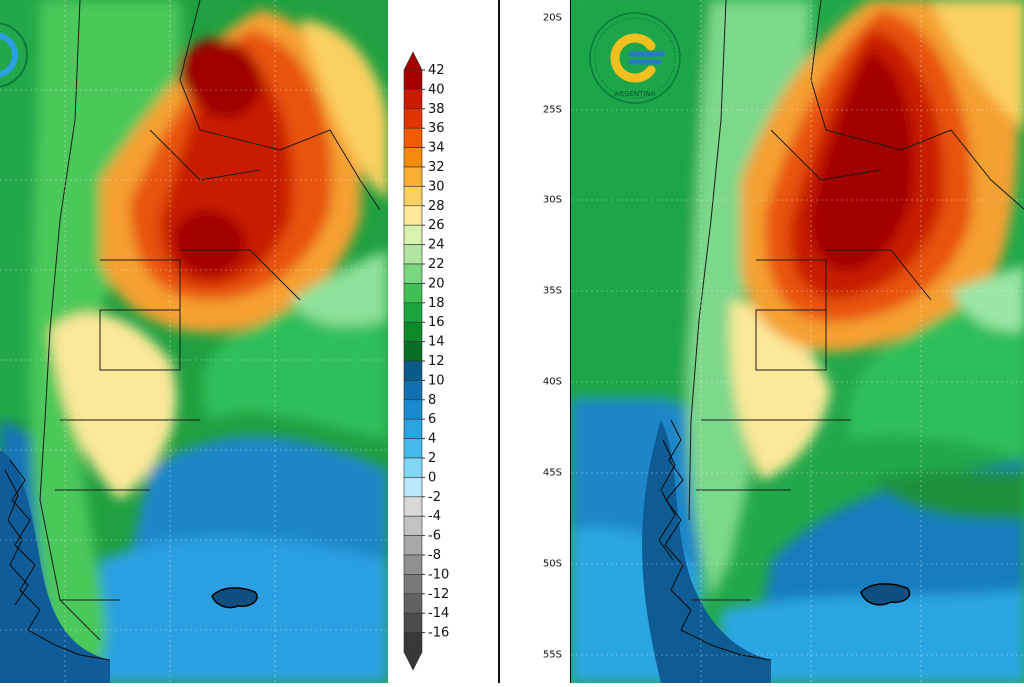 The height and width of the screenshot is (687, 1024). What do you see at coordinates (57, 560) in the screenshot?
I see `map-left-coastline` at bounding box center [57, 560].